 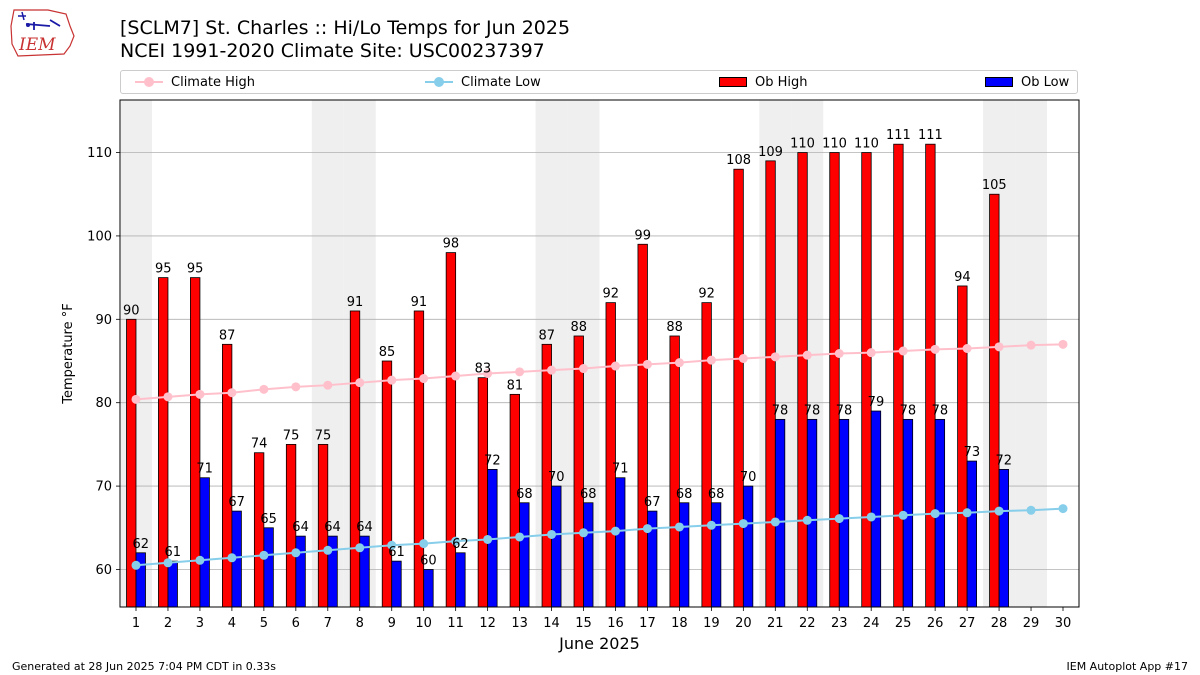 I want to click on app-credit: IEM Autoplot App #17, so click(x=1127, y=666).